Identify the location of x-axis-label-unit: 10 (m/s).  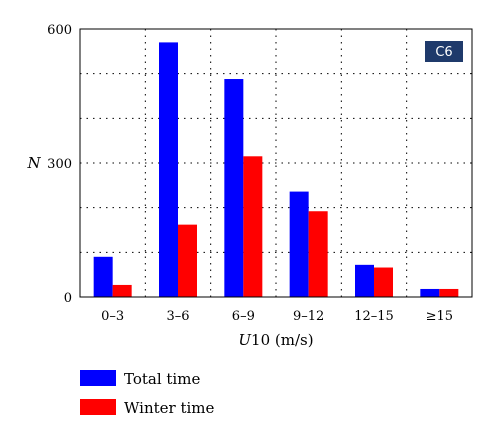
(282, 340).